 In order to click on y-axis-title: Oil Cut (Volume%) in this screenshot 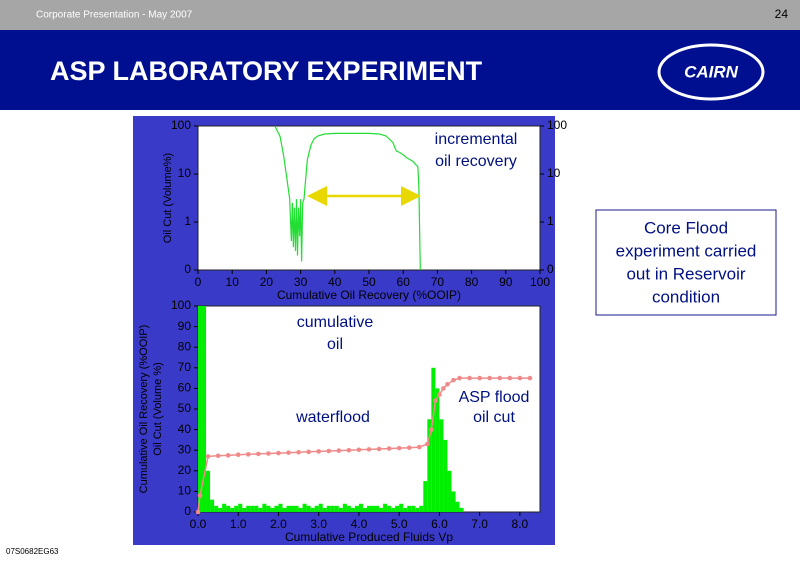, I will do `click(168, 198)`.